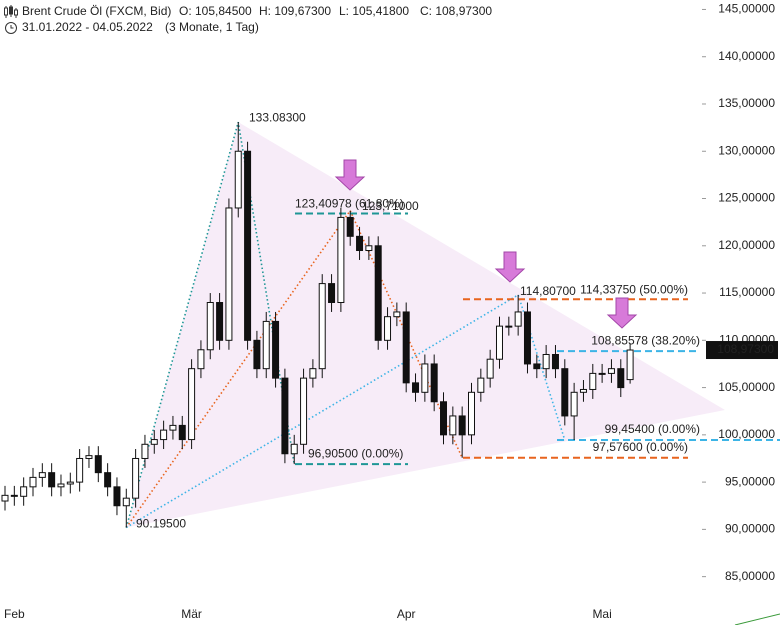  Describe the element at coordinates (645, 340) in the screenshot. I see `level-label: 108,85578 (38.20%)` at that location.